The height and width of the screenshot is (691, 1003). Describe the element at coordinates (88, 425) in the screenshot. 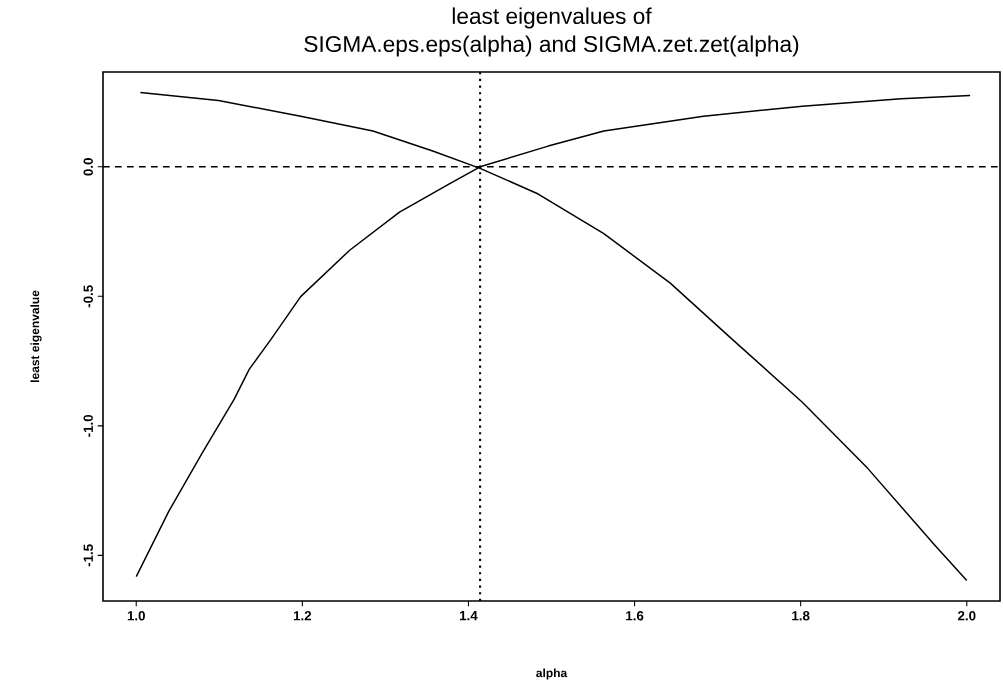

I see `y-tick-label: -1.0` at that location.